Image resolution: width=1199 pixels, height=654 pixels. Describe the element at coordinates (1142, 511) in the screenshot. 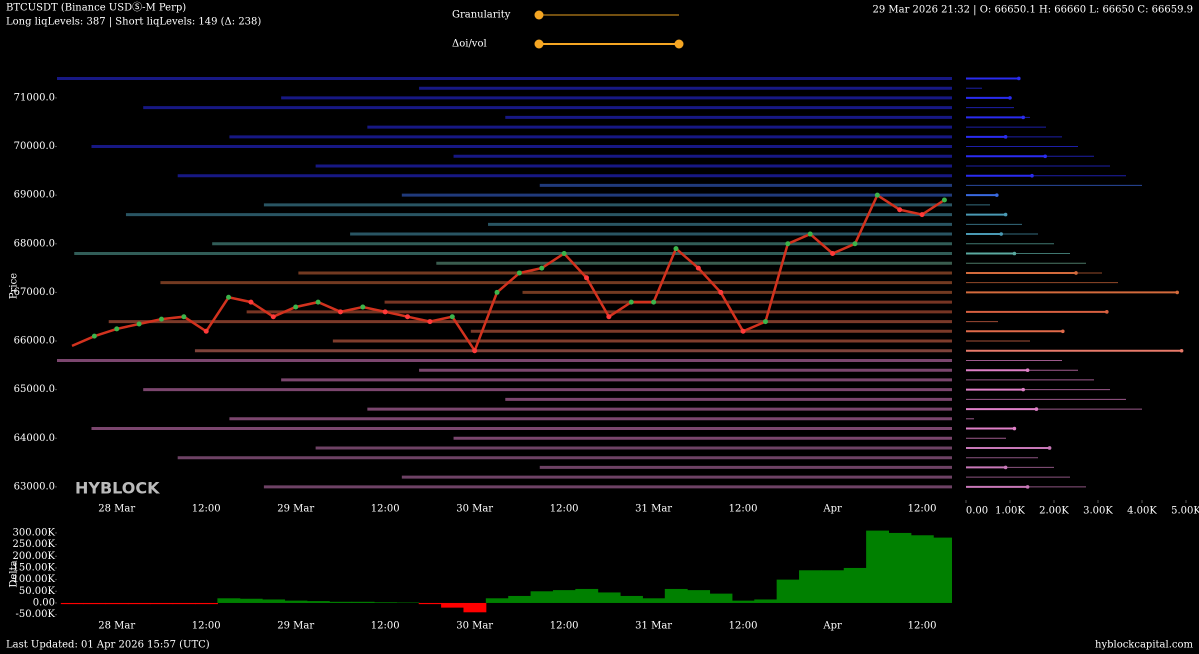

I see `x-tick-label: 4.00K` at that location.